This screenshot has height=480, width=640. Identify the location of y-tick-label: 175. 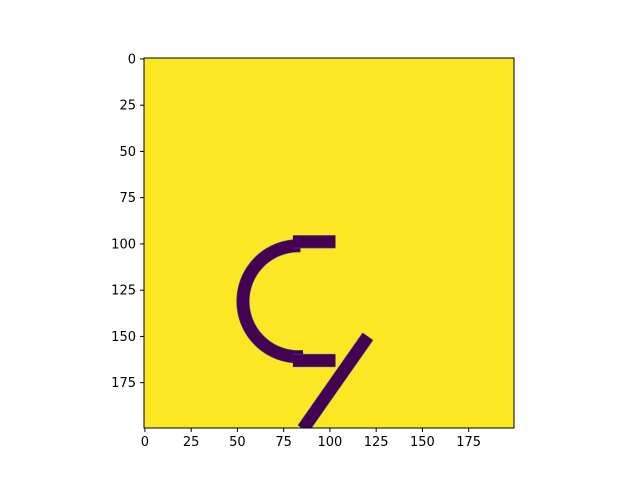
(123, 383).